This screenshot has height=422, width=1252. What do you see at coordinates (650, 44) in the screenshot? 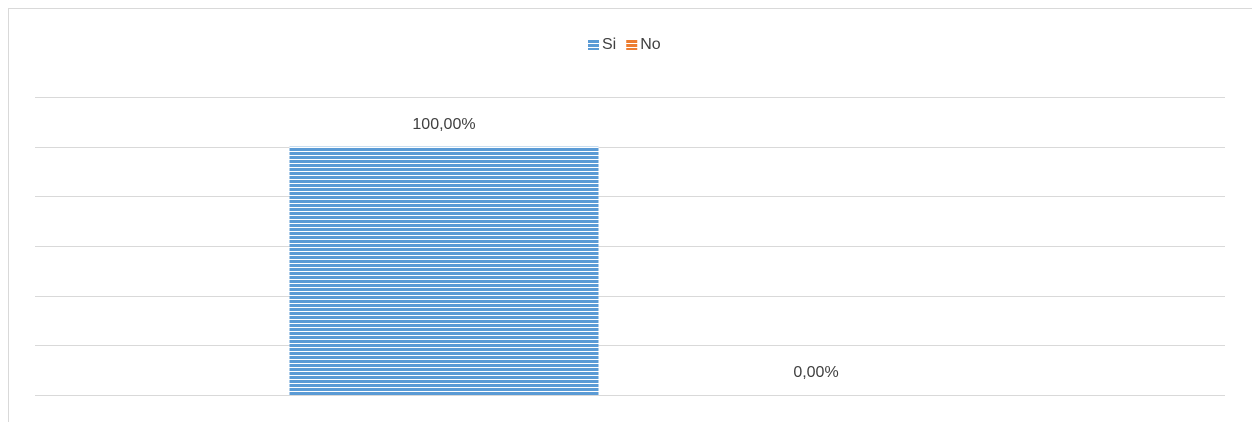
I see `legend-label: No` at bounding box center [650, 44].